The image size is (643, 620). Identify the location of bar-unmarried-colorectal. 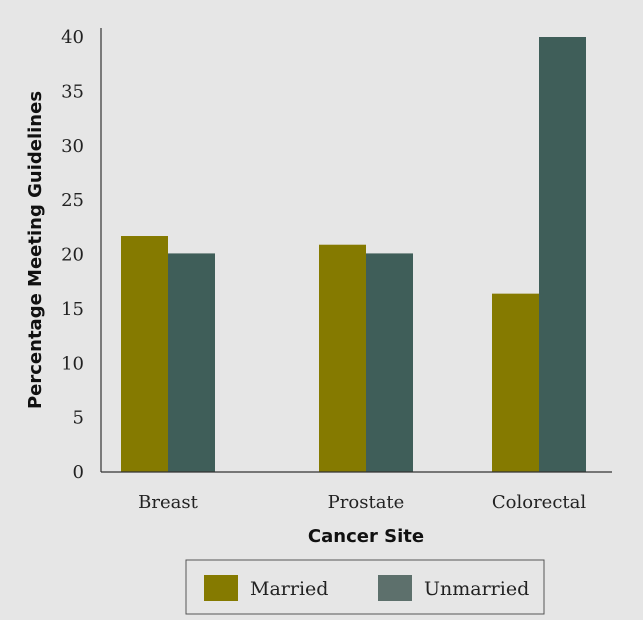
(562, 254).